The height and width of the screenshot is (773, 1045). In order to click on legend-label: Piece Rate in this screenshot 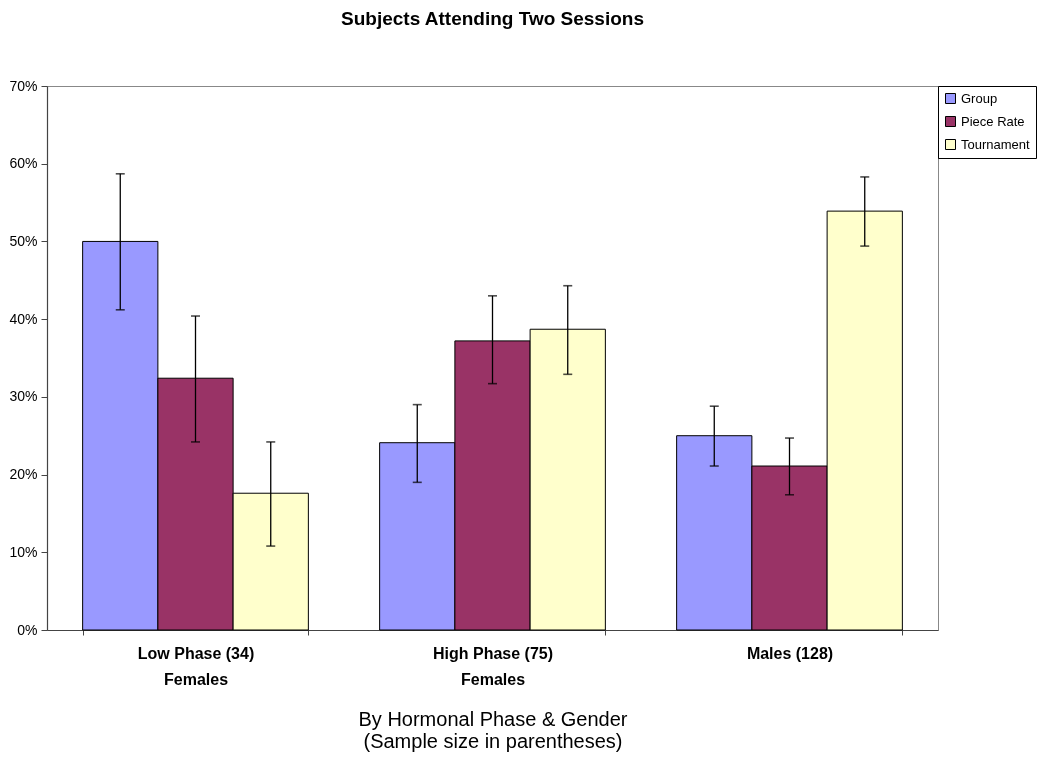, I will do `click(993, 121)`.